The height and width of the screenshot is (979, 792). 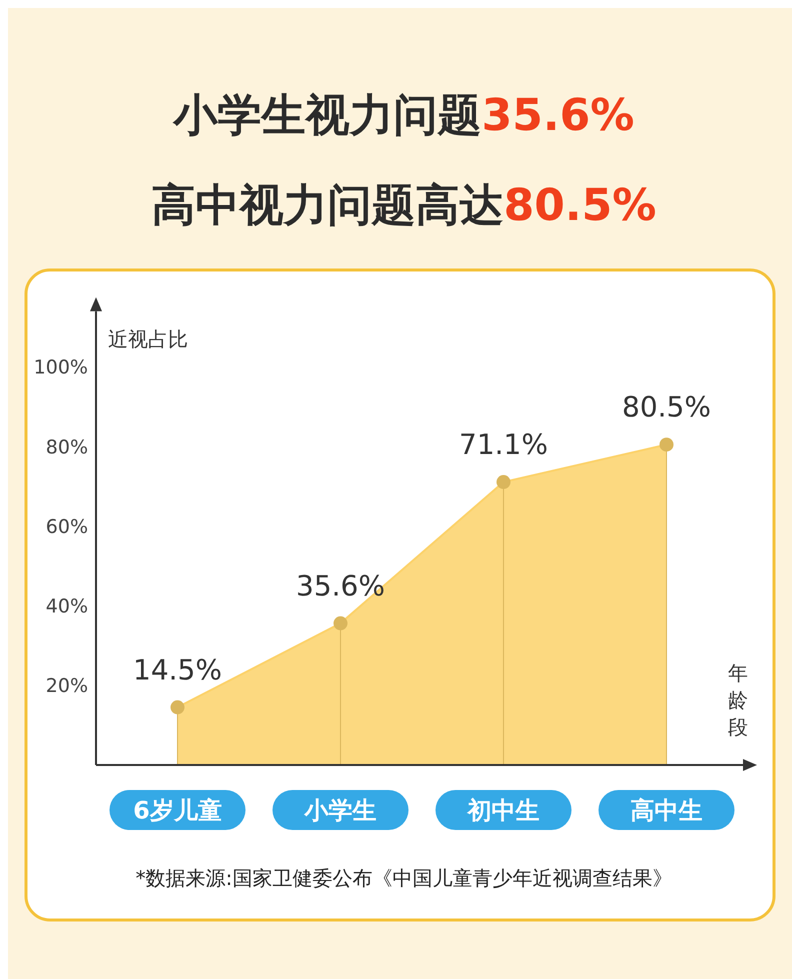 What do you see at coordinates (503, 445) in the screenshot?
I see `data-label: 71.1%` at bounding box center [503, 445].